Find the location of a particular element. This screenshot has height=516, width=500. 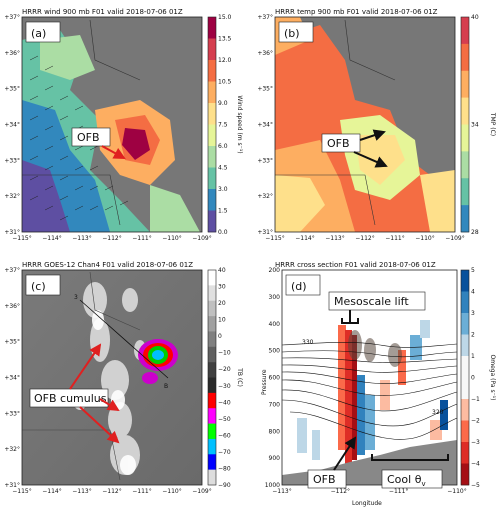

panel-d-ylabel: Pressure is located at coordinates (264, 382).